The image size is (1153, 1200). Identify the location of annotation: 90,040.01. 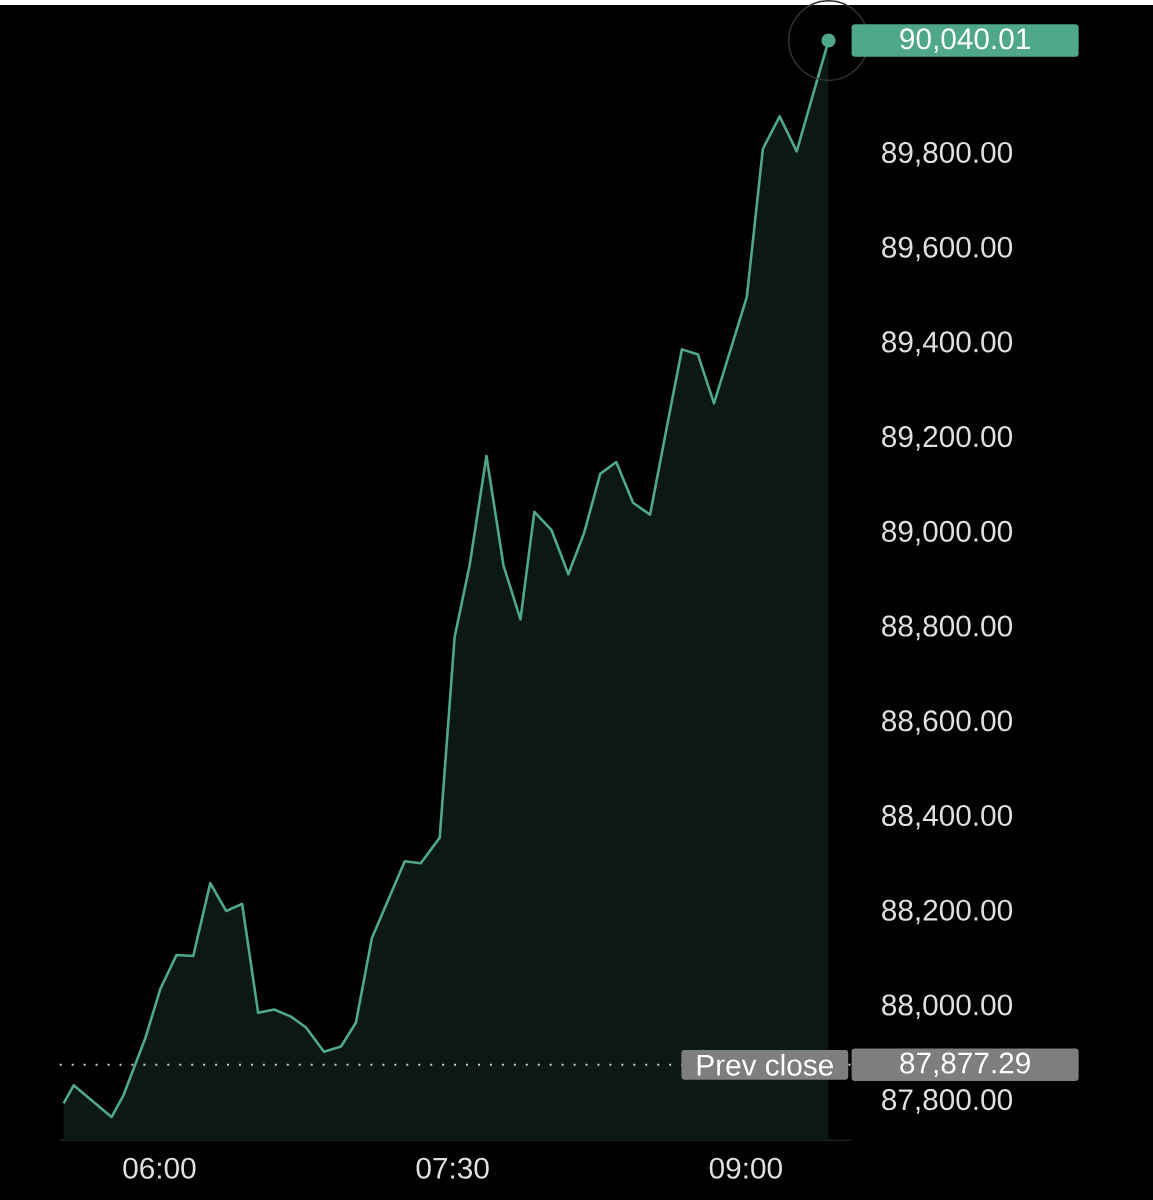
(965, 40).